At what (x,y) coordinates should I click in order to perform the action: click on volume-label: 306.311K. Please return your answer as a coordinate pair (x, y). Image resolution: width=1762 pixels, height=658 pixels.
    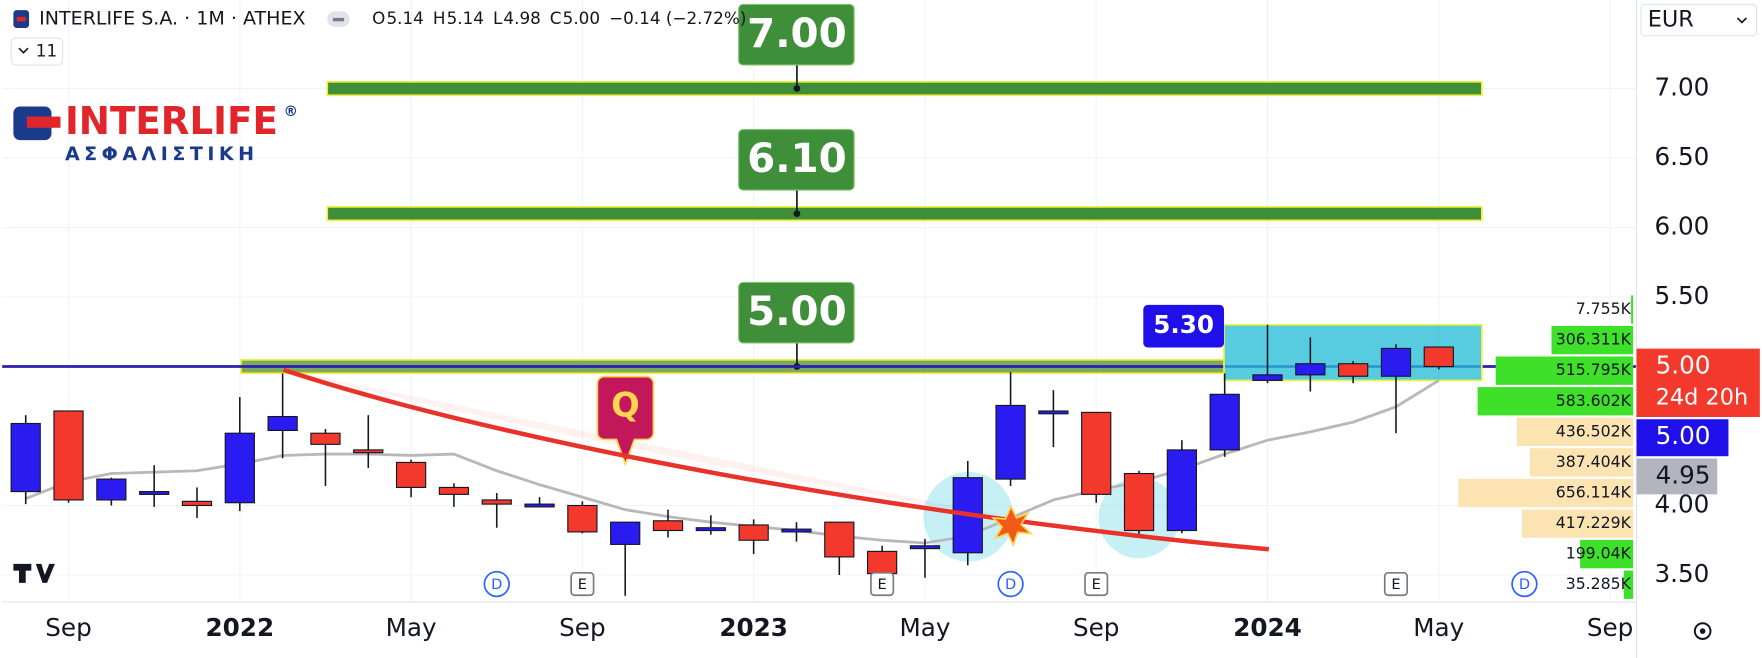
    Looking at the image, I should click on (1594, 339).